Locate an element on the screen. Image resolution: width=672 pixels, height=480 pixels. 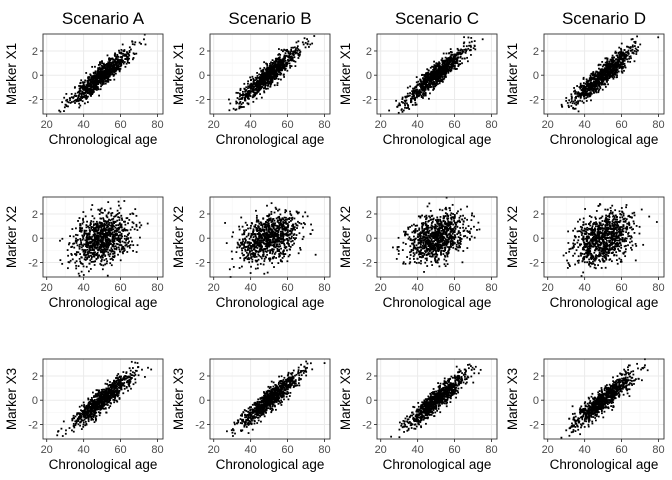
y-tick-label: 2 is located at coordinates (202, 52).